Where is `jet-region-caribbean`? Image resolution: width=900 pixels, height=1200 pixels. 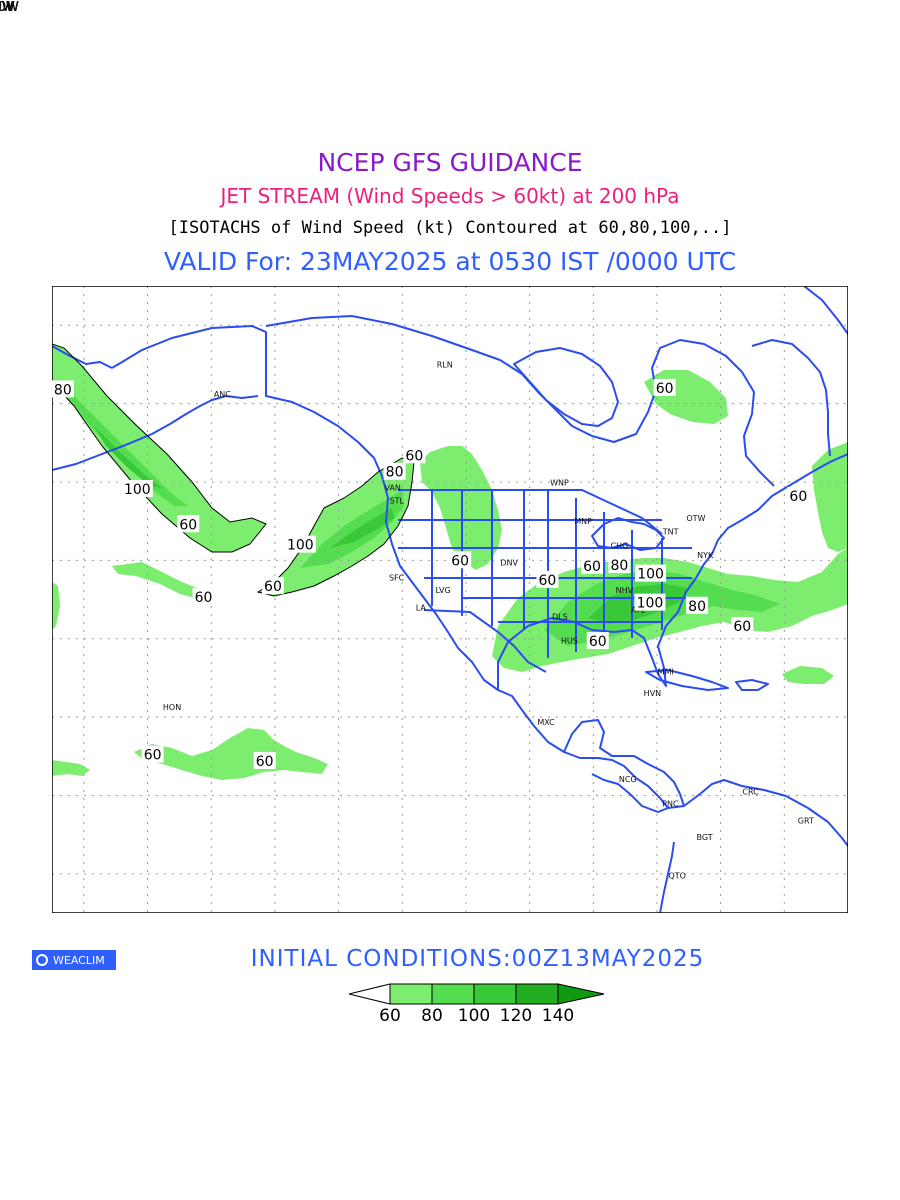 jet-region-caribbean is located at coordinates (808, 675).